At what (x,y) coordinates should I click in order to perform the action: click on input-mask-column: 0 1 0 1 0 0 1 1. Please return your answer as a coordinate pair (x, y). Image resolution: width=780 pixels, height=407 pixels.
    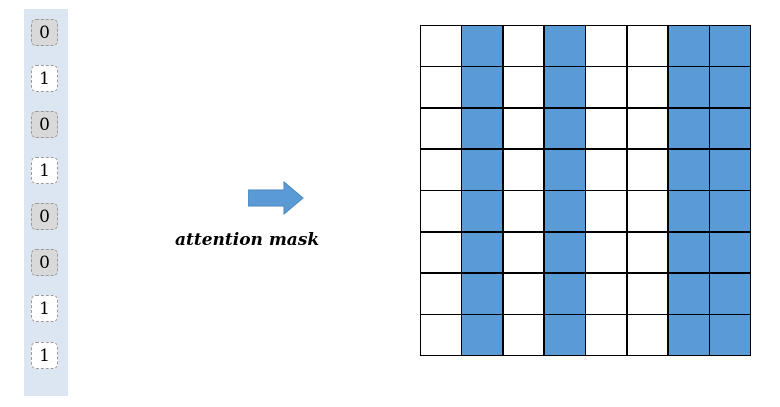
    Looking at the image, I should click on (46, 202).